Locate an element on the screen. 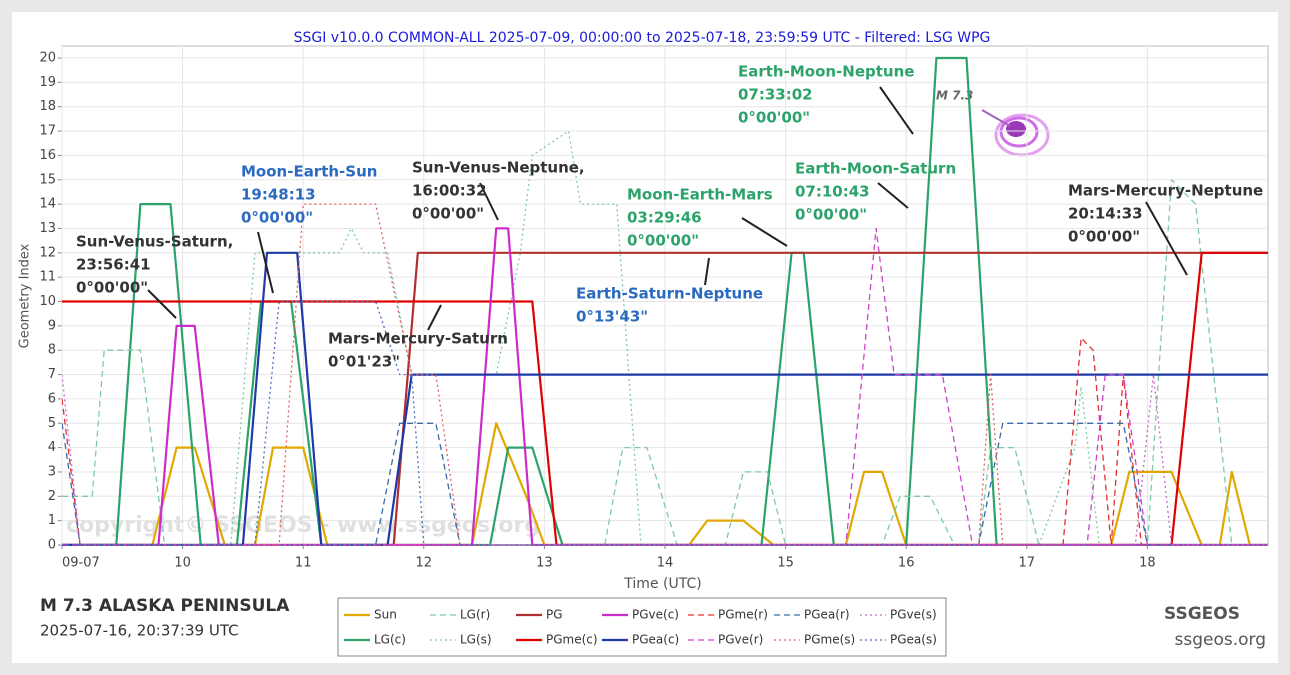 Image resolution: width=1290 pixels, height=675 pixels. y-tick-label: 5 is located at coordinates (52, 423).